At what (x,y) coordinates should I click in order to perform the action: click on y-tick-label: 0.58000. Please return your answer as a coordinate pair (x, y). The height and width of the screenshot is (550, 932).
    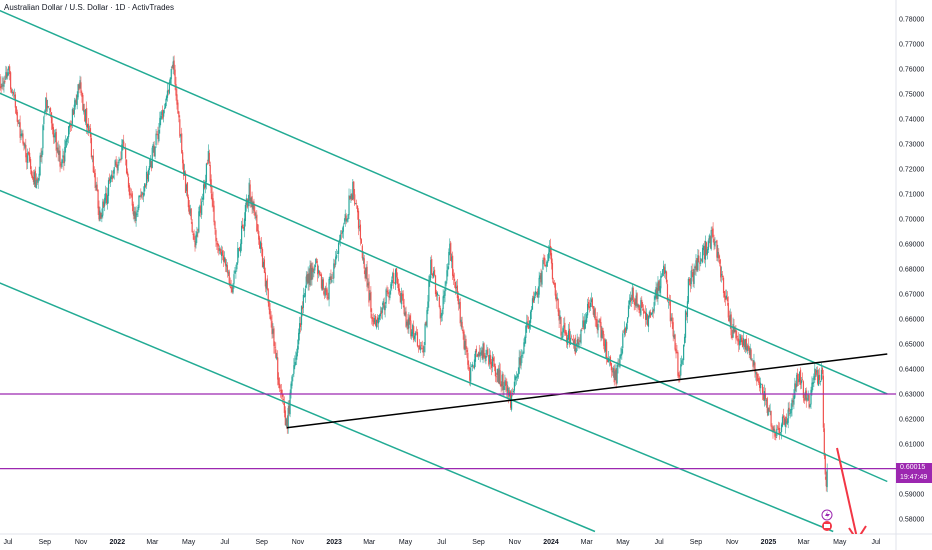
    Looking at the image, I should click on (911, 520).